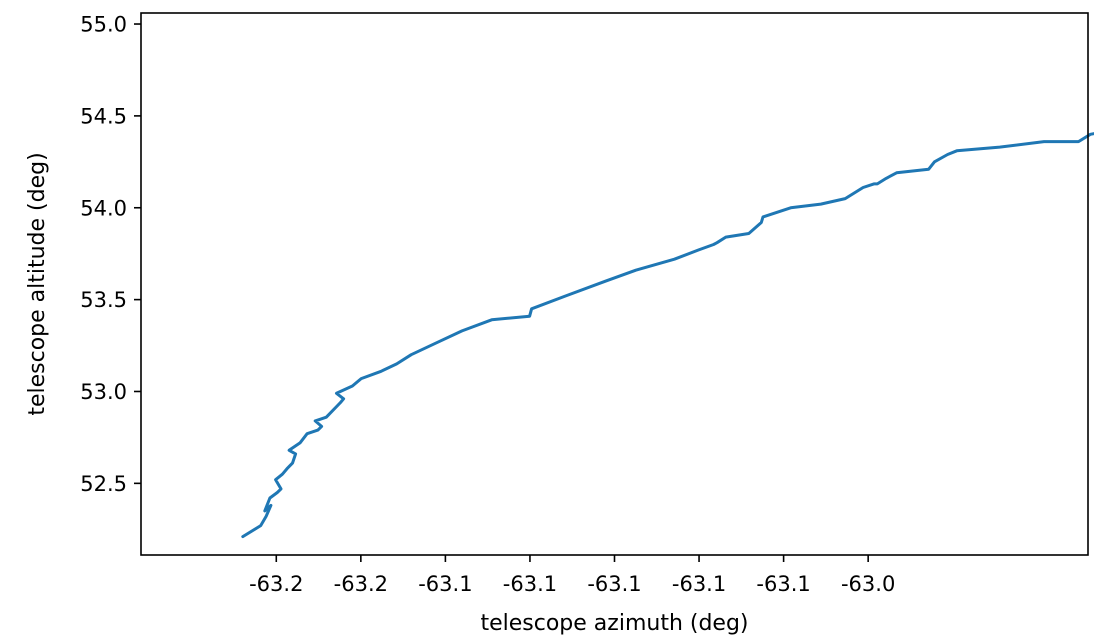  What do you see at coordinates (614, 623) in the screenshot?
I see `x-axis-label: telescope azimuth (deg)` at bounding box center [614, 623].